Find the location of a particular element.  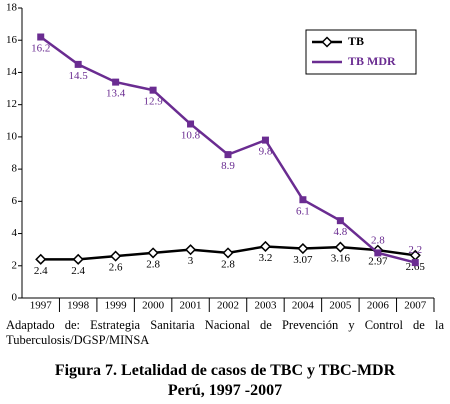

x-tick-label: 2001 is located at coordinates (191, 306).